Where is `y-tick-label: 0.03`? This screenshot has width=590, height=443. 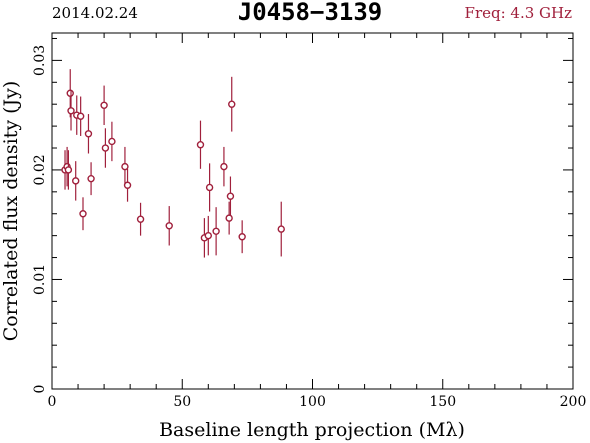
y-tick-label: 0.03 is located at coordinates (40, 60).